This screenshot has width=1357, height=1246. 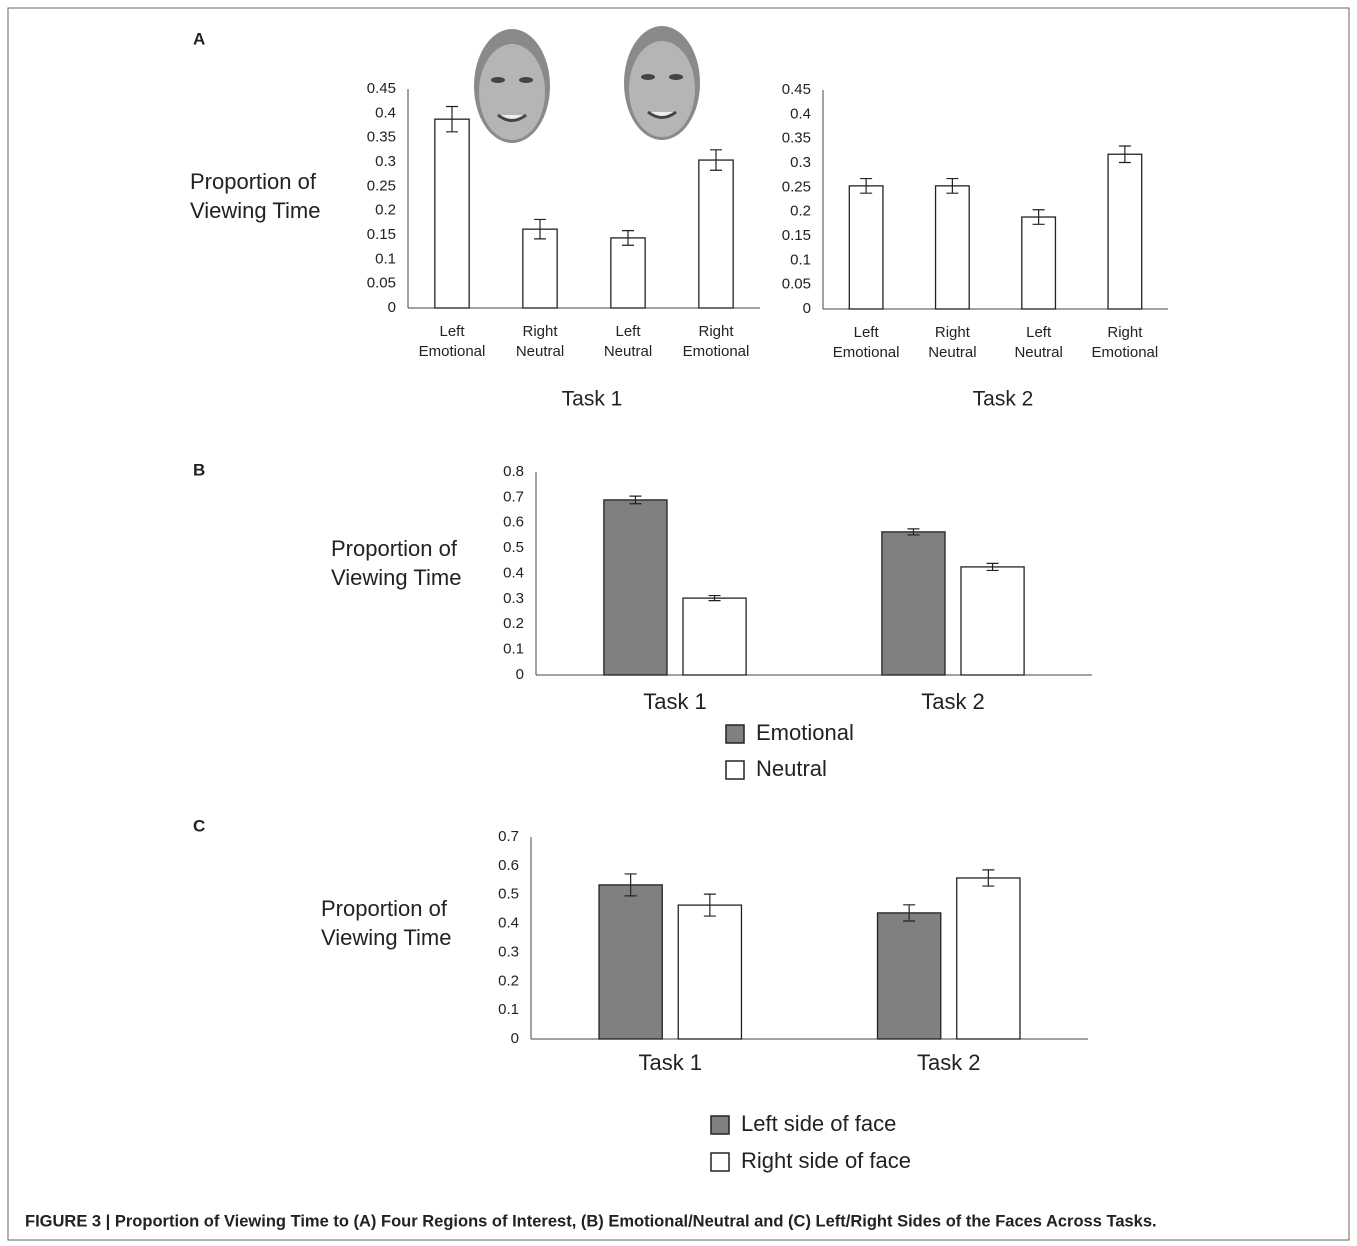 What do you see at coordinates (592, 399) in the screenshot?
I see `x-axis-label: Task 1` at bounding box center [592, 399].